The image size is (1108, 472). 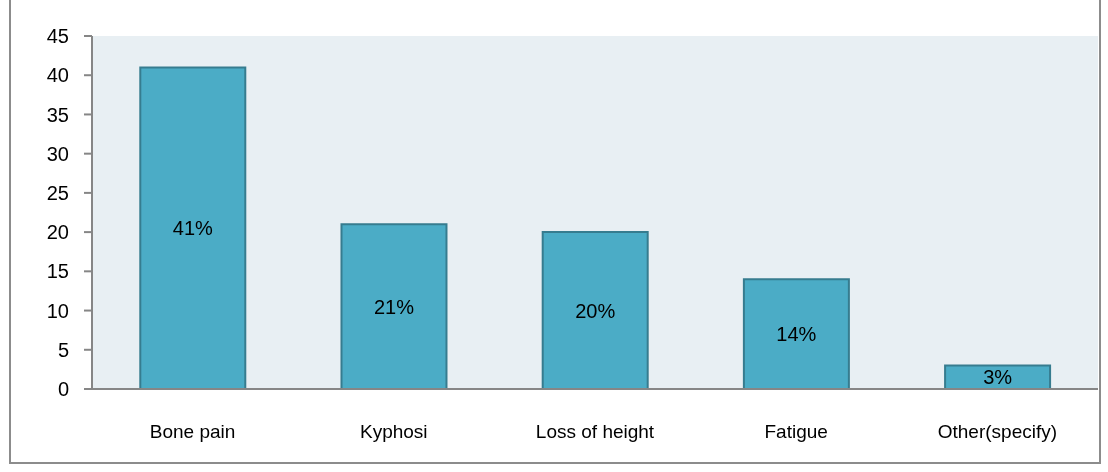 I want to click on data-label: 41%, so click(x=193, y=228).